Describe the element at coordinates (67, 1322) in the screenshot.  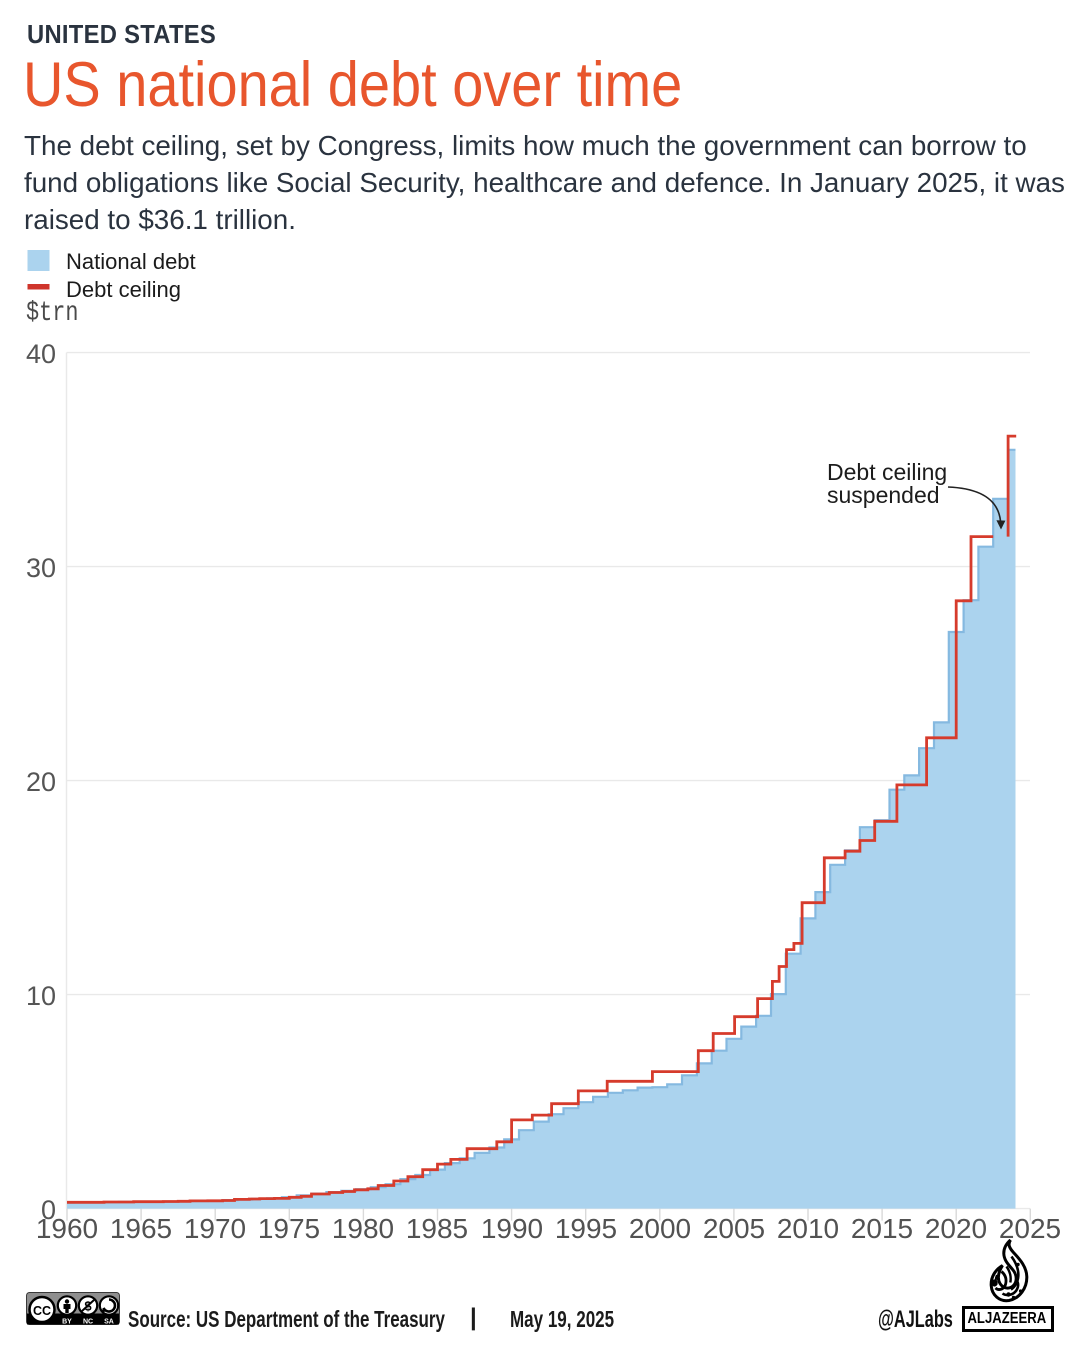
I see `svg-text: BY` at that location.